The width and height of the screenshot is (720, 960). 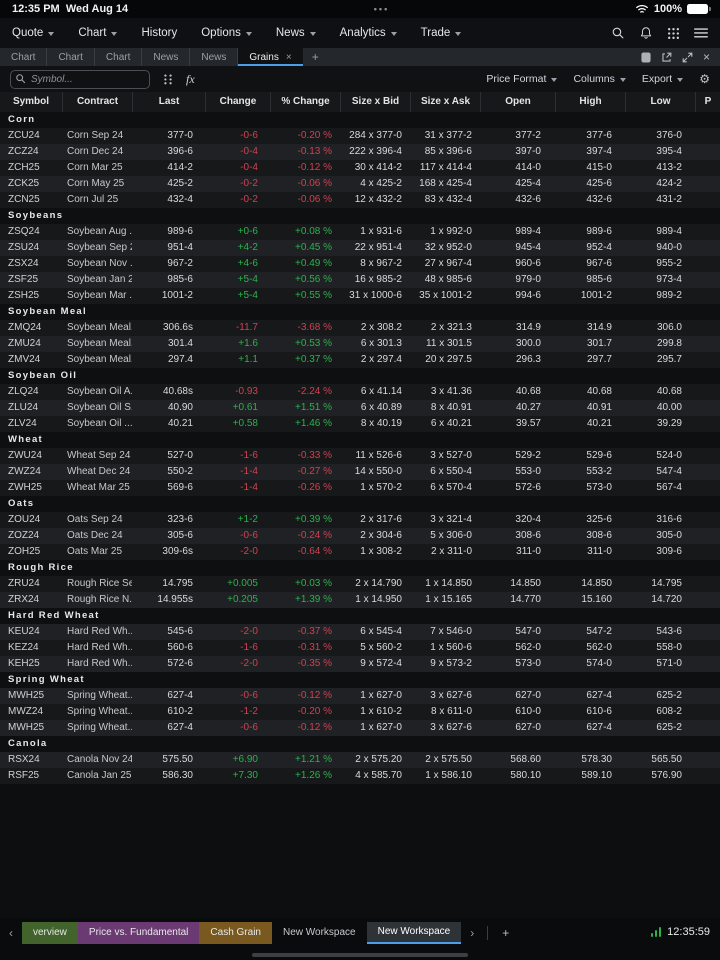 What do you see at coordinates (707, 102) in the screenshot?
I see `column-header-p: P` at bounding box center [707, 102].